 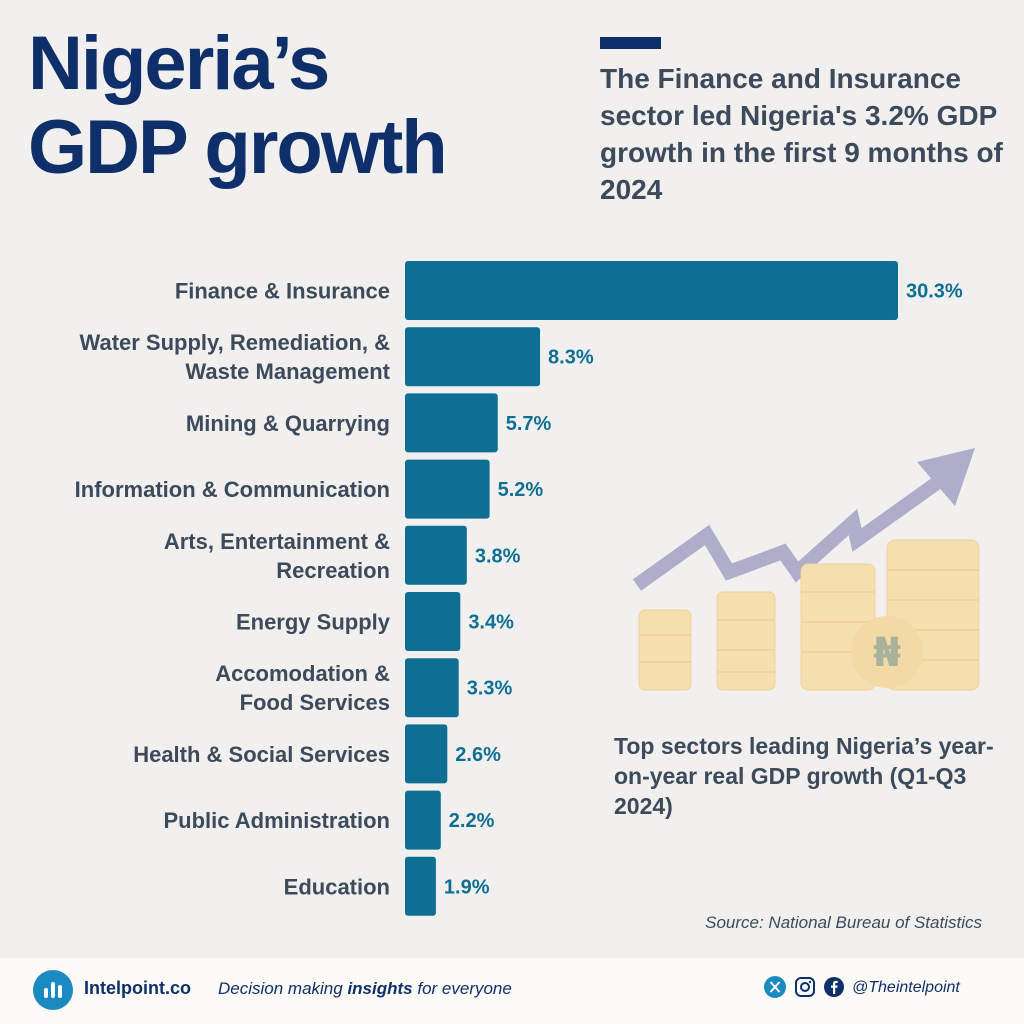 What do you see at coordinates (333, 570) in the screenshot?
I see `category-label: Recreation` at bounding box center [333, 570].